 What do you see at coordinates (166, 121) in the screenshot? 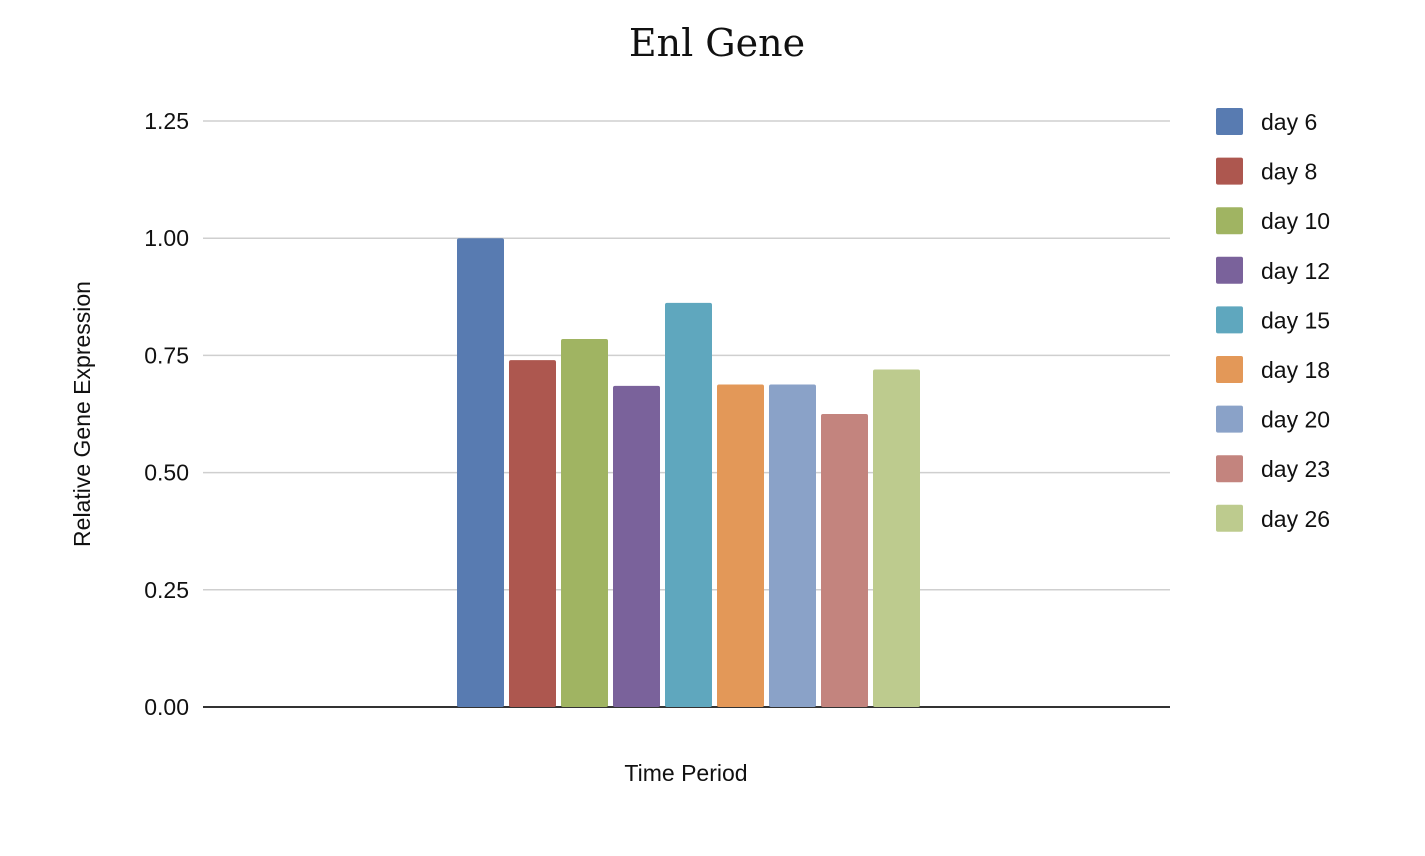
I see `y-tick-label: 1.25` at bounding box center [166, 121].